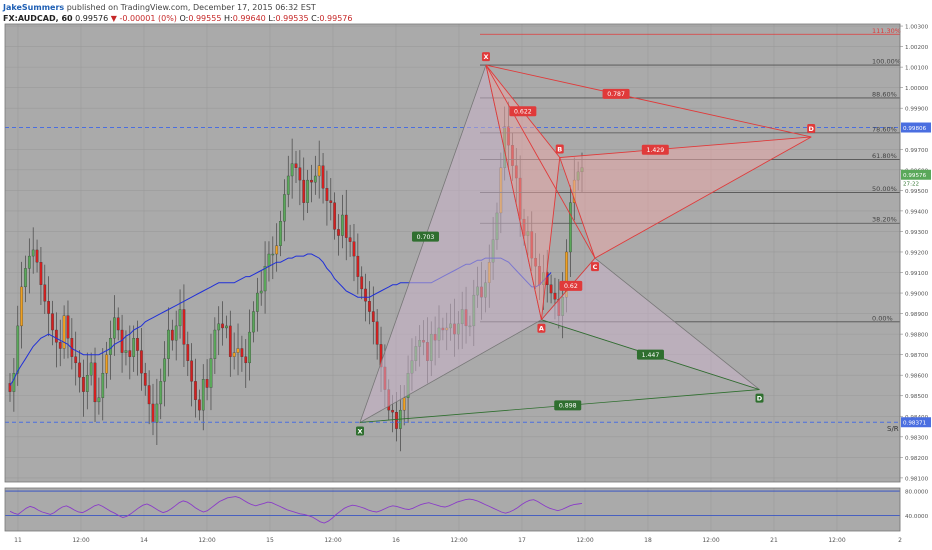 This screenshot has height=550, width=932. Describe the element at coordinates (523, 112) in the screenshot. I see `ratio-label: 0.622` at that location.